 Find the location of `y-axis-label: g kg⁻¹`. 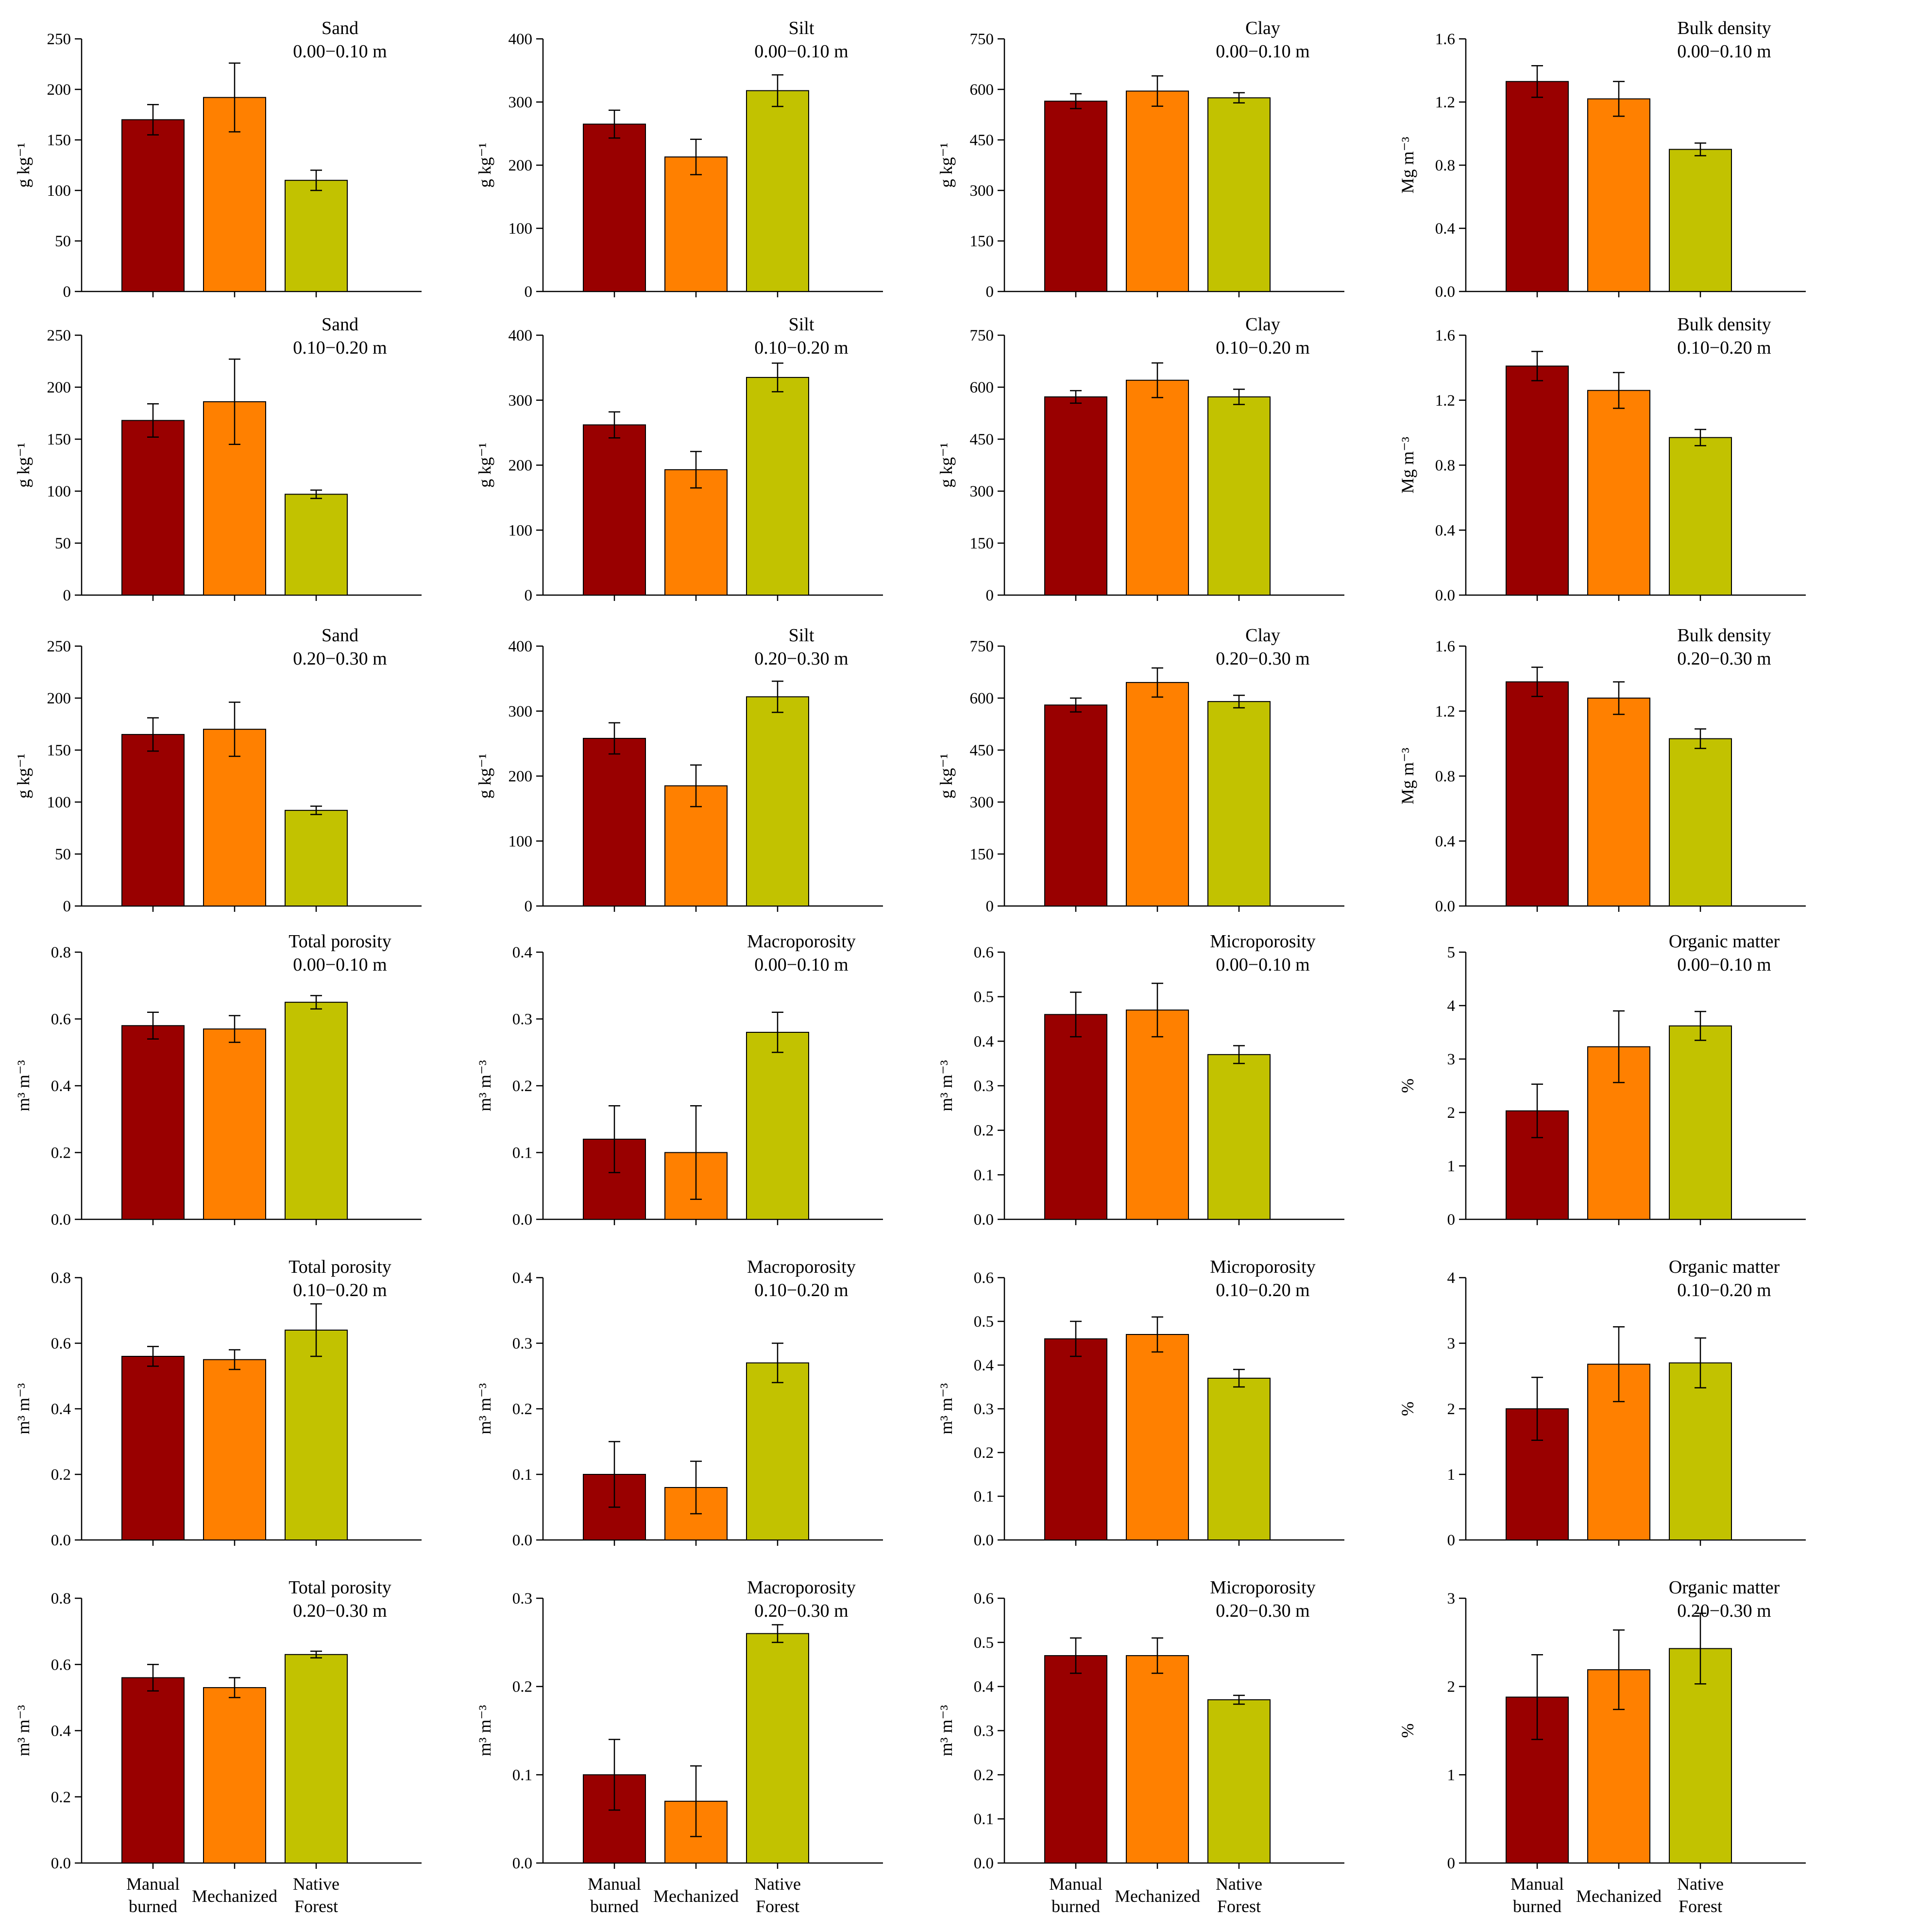

y-axis-label: g kg⁻¹ is located at coordinates (23, 776).